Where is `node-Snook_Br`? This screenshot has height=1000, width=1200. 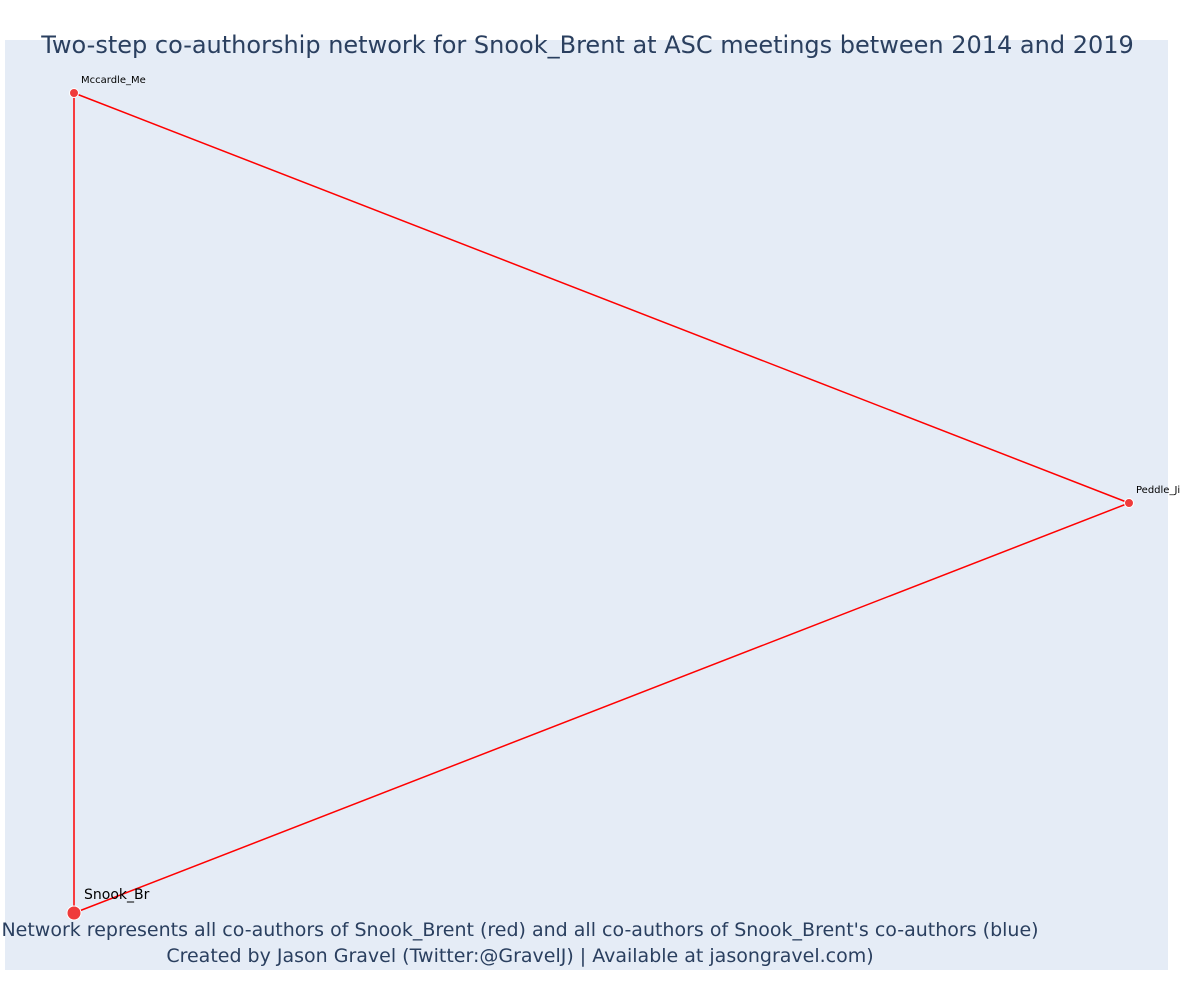 node-Snook_Br is located at coordinates (74, 913).